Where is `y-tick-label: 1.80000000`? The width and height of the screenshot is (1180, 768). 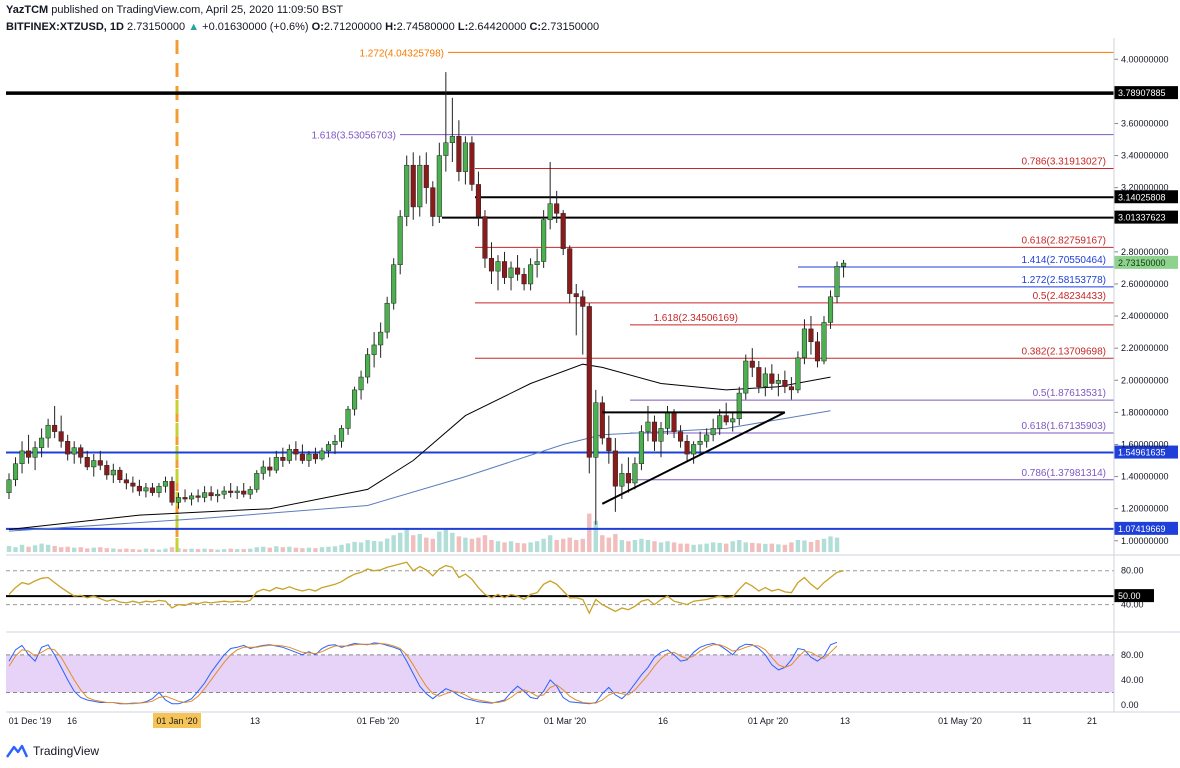 y-tick-label: 1.80000000 is located at coordinates (1145, 412).